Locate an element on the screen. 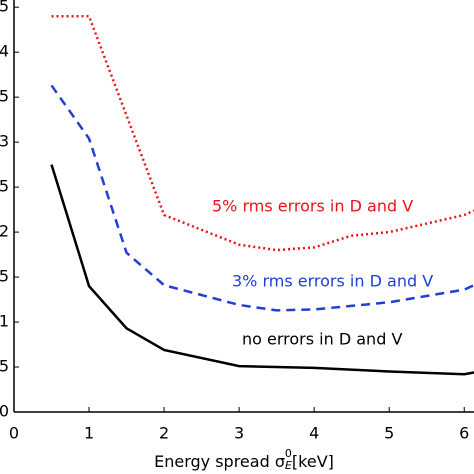  x-label-sup: 0 is located at coordinates (288, 453).